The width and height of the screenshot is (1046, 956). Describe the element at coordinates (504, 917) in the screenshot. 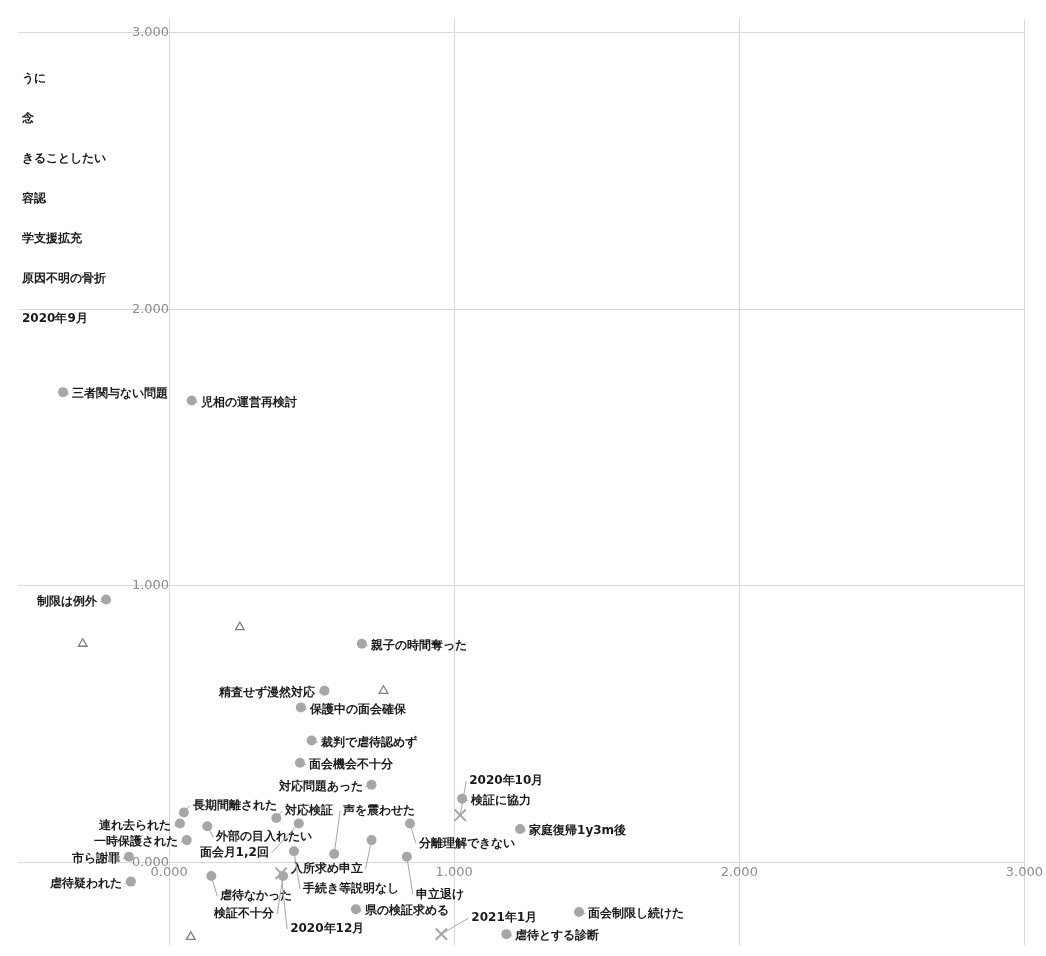

I see `annotation: 2021年1月` at that location.